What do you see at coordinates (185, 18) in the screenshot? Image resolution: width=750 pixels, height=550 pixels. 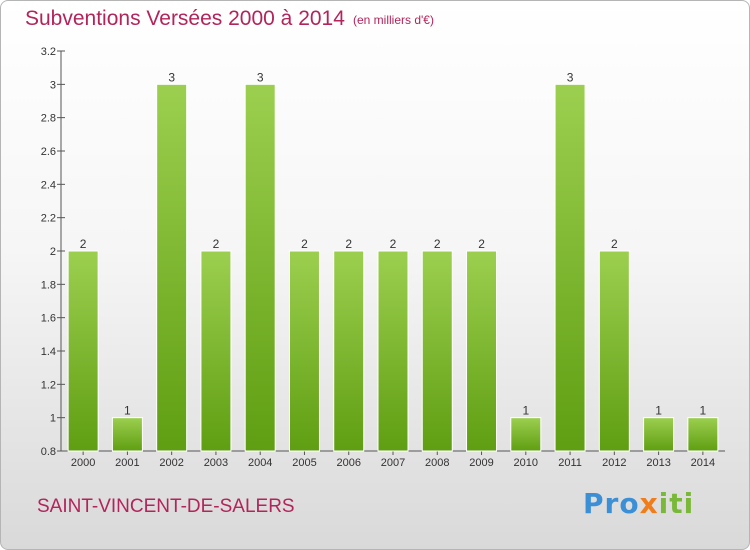 I see `chart-title: Subventions Versées 2000 à 2014` at bounding box center [185, 18].